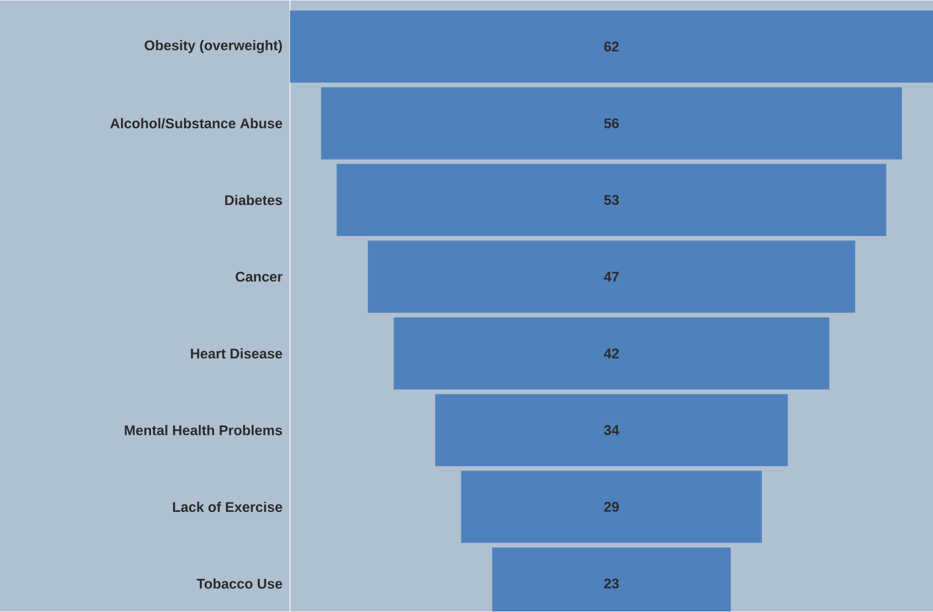  What do you see at coordinates (611, 583) in the screenshot?
I see `data-label: 23` at bounding box center [611, 583].